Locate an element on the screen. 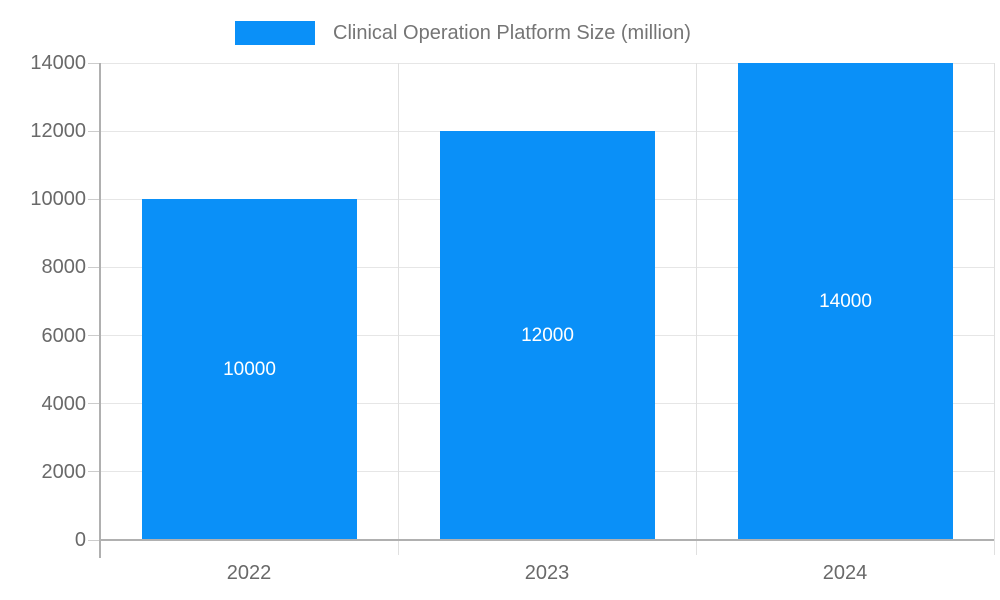 The height and width of the screenshot is (600, 1000). y-axis-tick-label: 14000 is located at coordinates (58, 63).